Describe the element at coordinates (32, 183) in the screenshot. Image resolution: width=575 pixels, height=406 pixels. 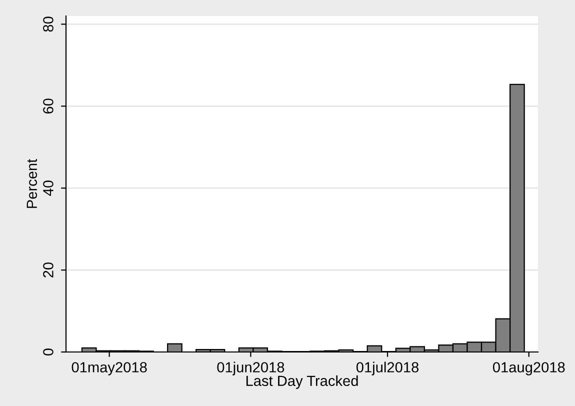
I see `y-axis-title: Percent` at that location.